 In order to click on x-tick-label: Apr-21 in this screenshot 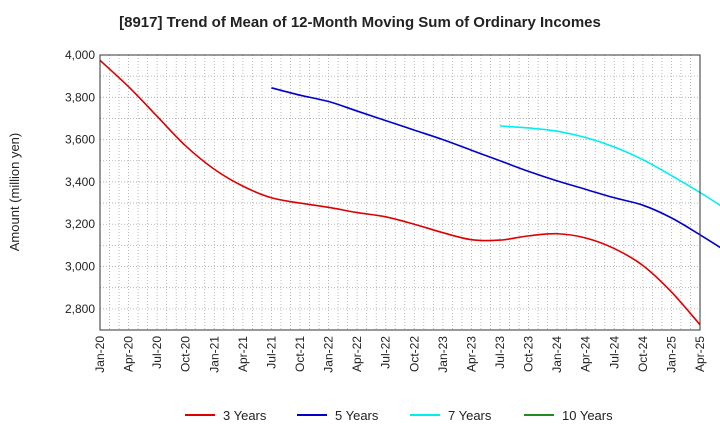, I will do `click(243, 354)`.